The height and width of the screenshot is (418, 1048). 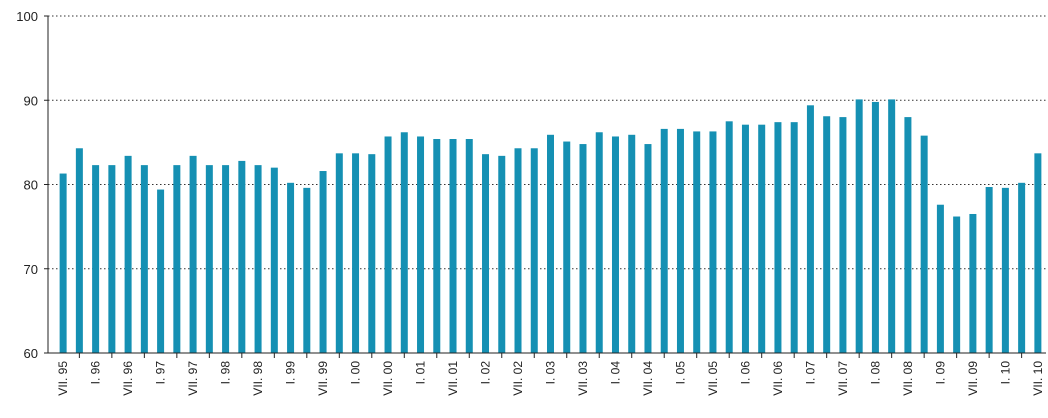 I want to click on x-tick-label: I. 98, so click(x=226, y=373).